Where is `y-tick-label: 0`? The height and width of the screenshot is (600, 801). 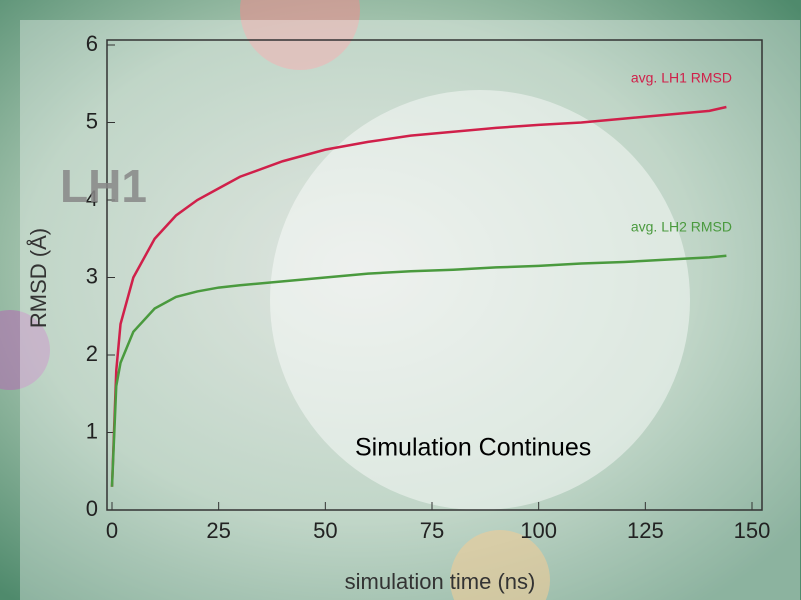
y-tick-label: 0 is located at coordinates (92, 508).